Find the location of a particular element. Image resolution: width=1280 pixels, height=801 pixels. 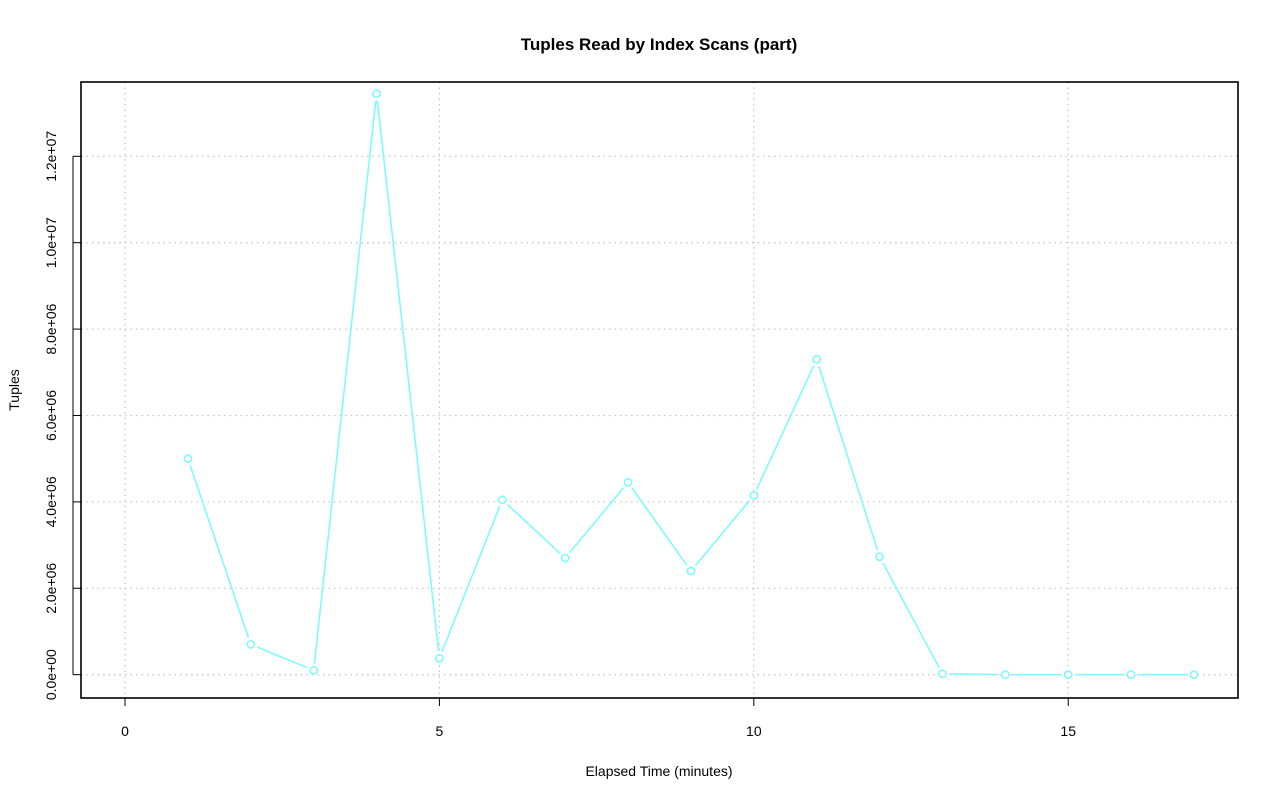

y-tick-label: 2.0e+06 is located at coordinates (51, 588).